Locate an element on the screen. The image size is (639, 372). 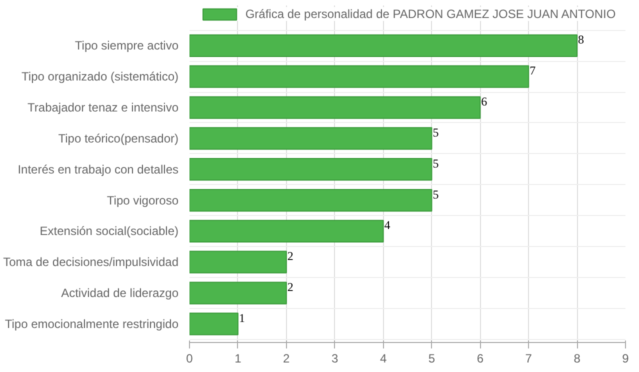
y-tick-label: Toma de decisiones/impulsividad is located at coordinates (91, 262).